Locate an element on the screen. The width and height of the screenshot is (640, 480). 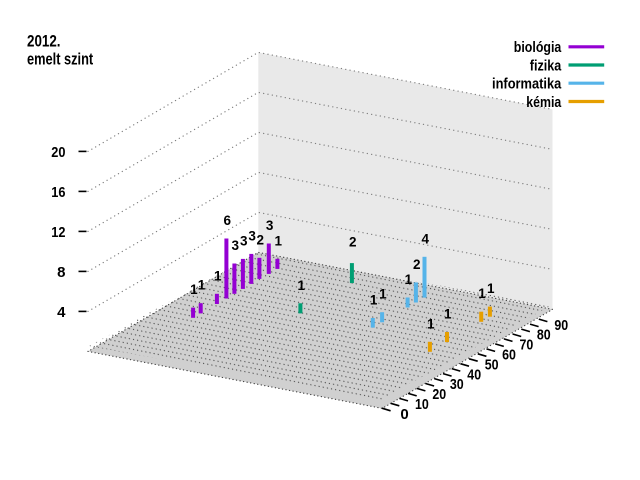
svg-text: 10 is located at coordinates (422, 404).